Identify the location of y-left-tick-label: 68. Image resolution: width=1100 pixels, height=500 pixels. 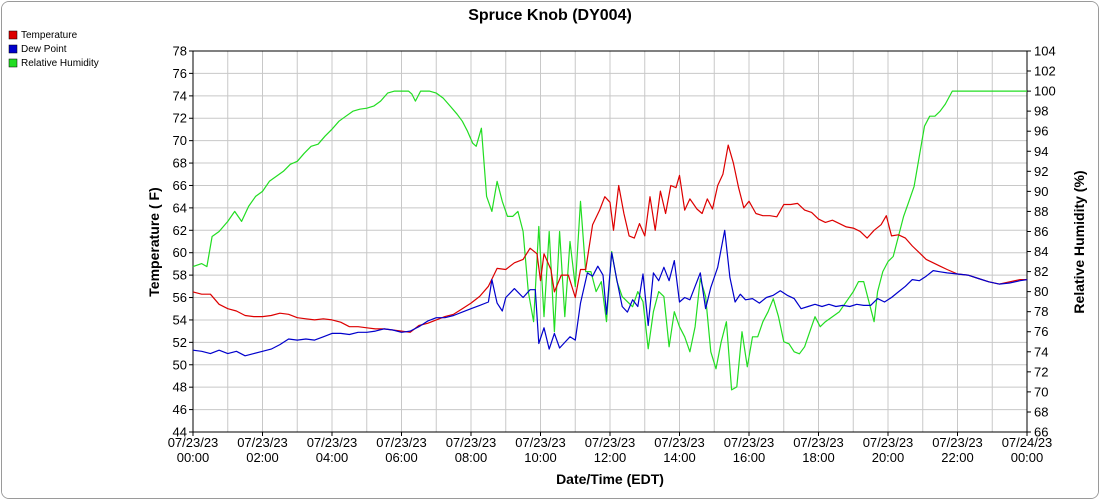
(180, 163).